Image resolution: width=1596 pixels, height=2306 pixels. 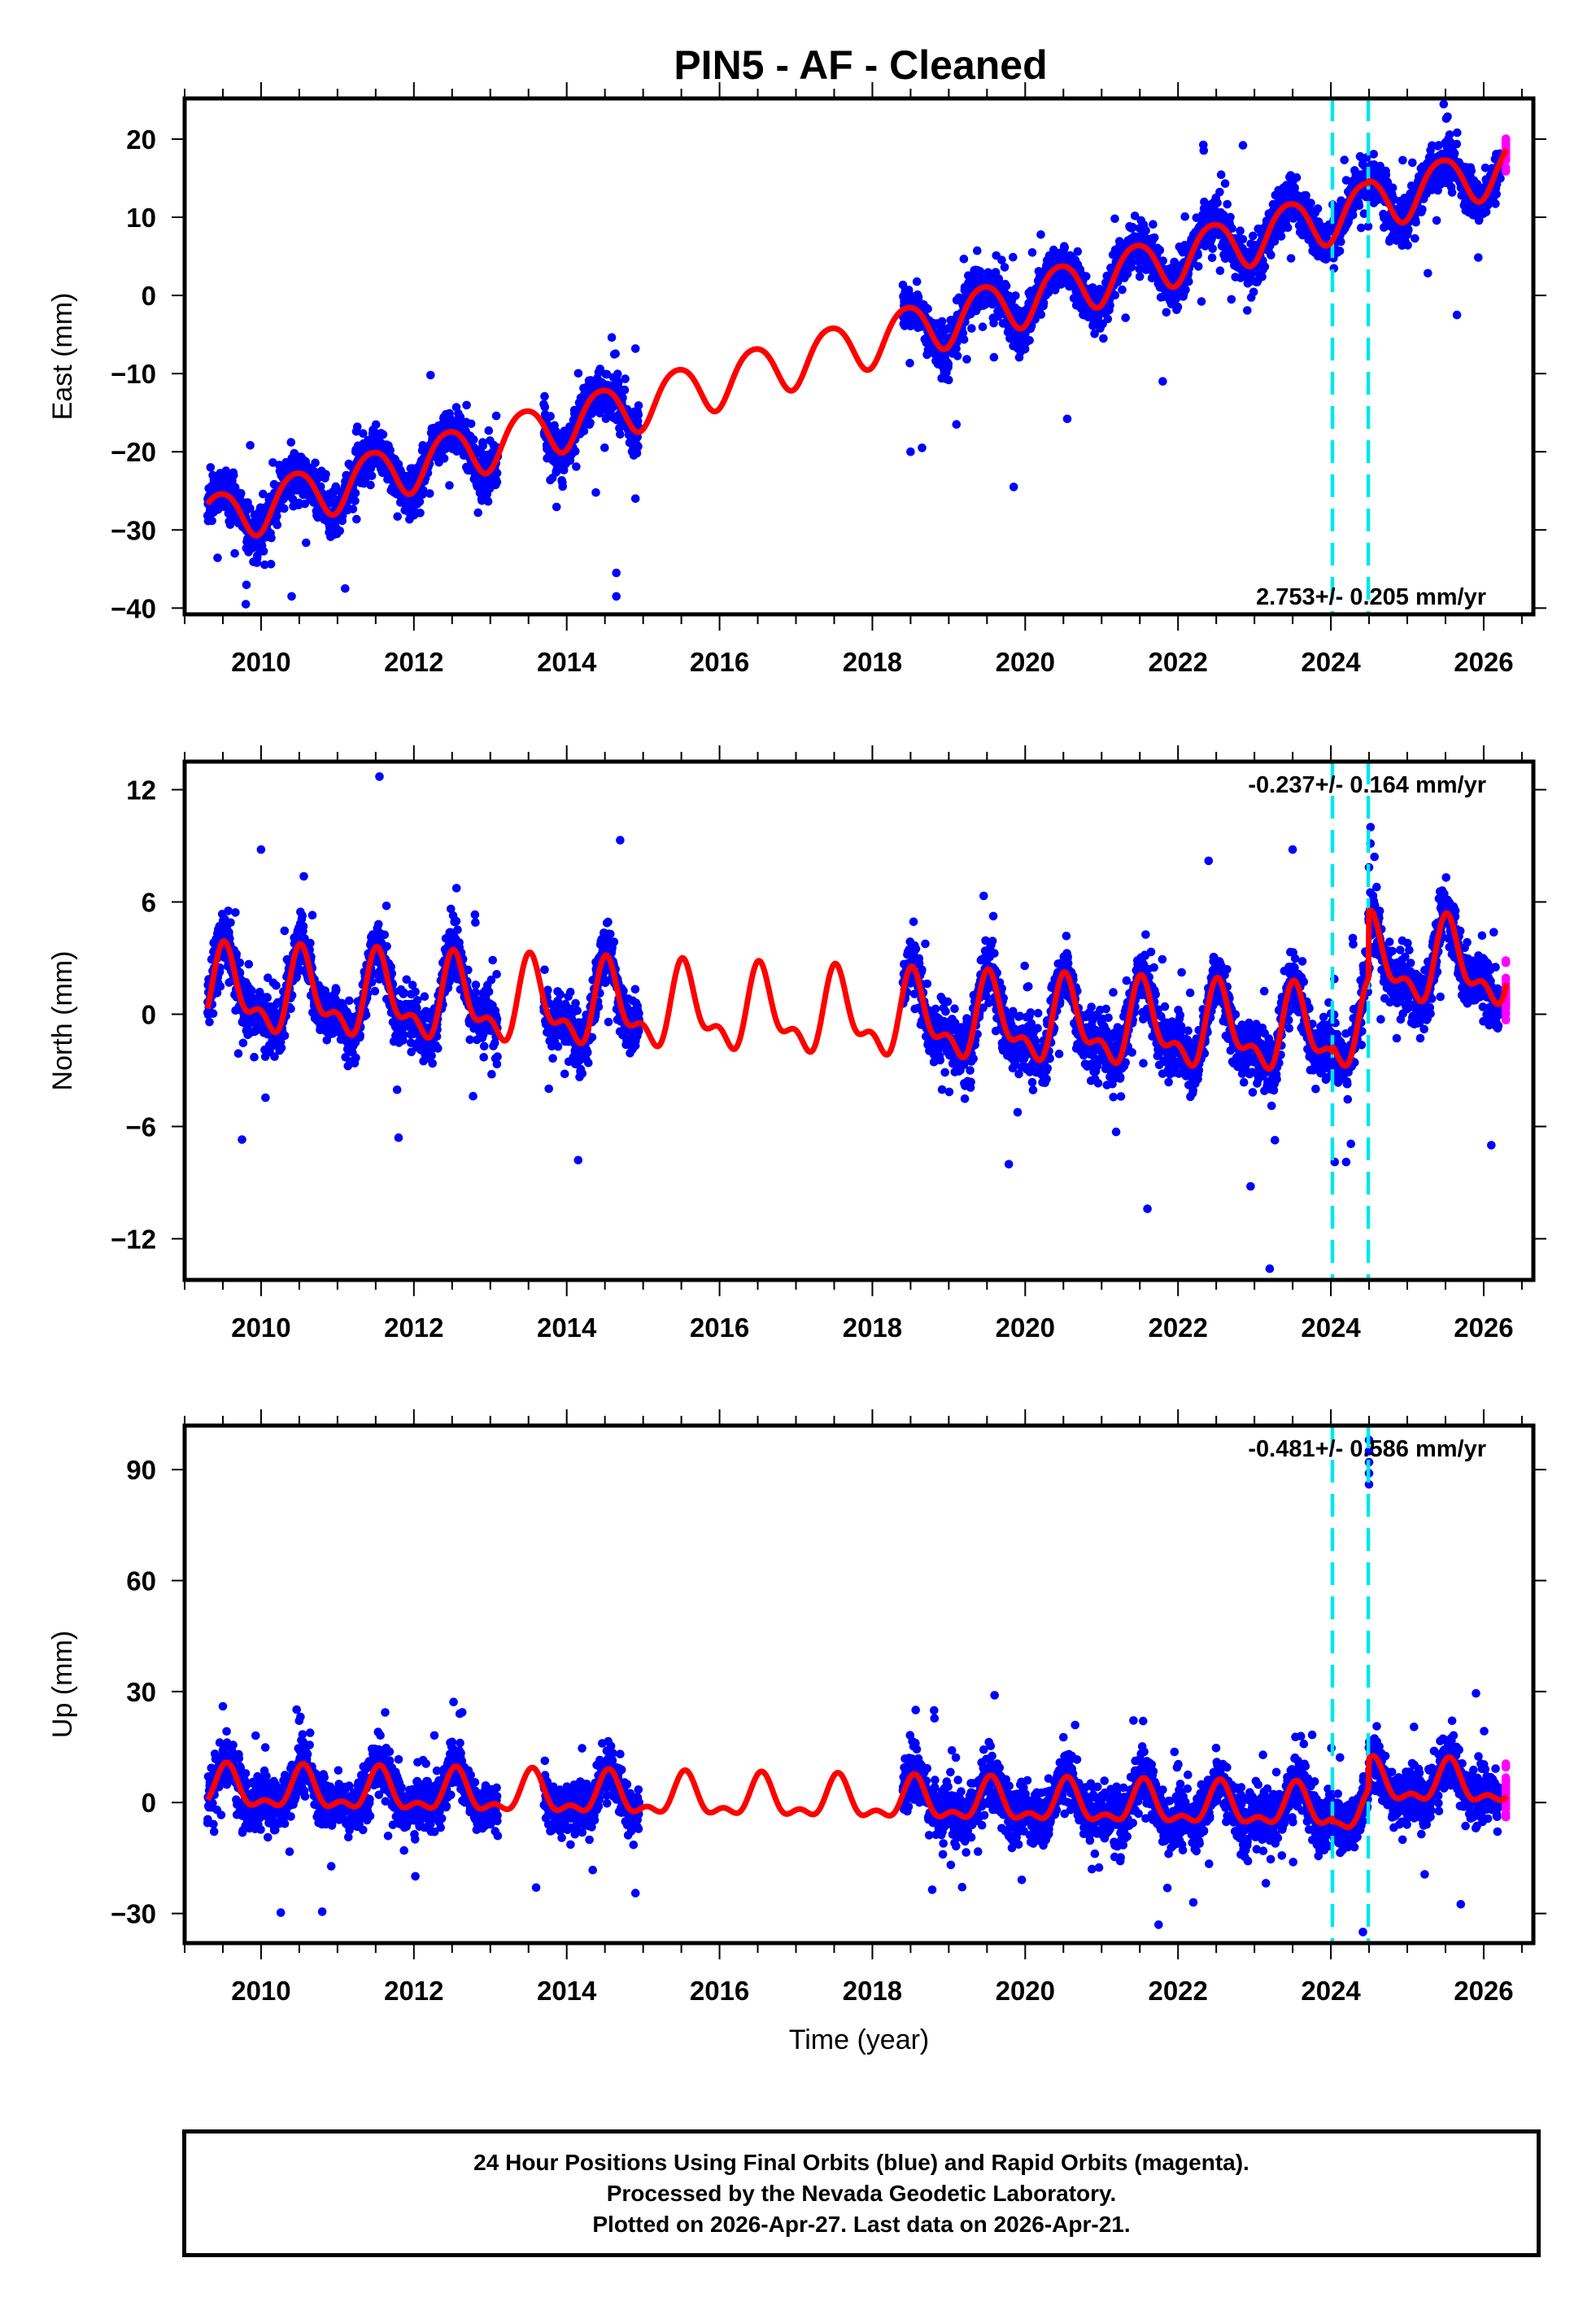 What do you see at coordinates (1506, 141) in the screenshot?
I see `rapid-data-point` at bounding box center [1506, 141].